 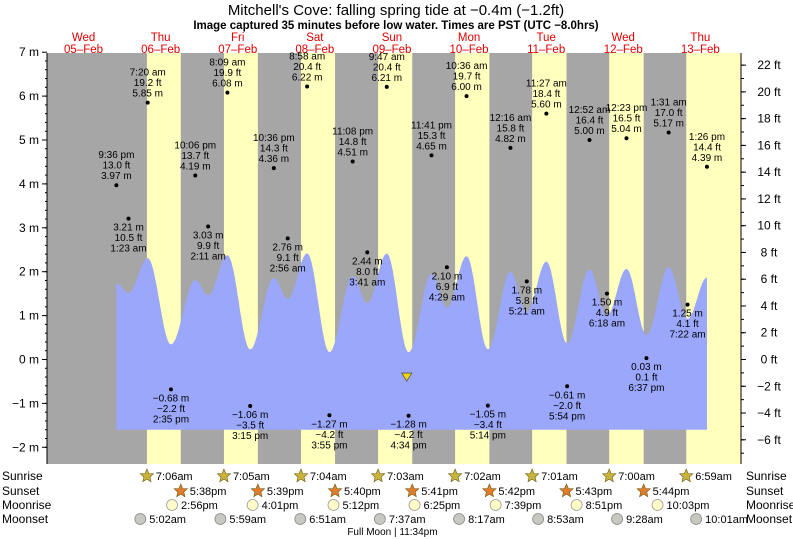 What do you see at coordinates (646, 378) in the screenshot?
I see `tide-label: 0.1 ft` at bounding box center [646, 378].